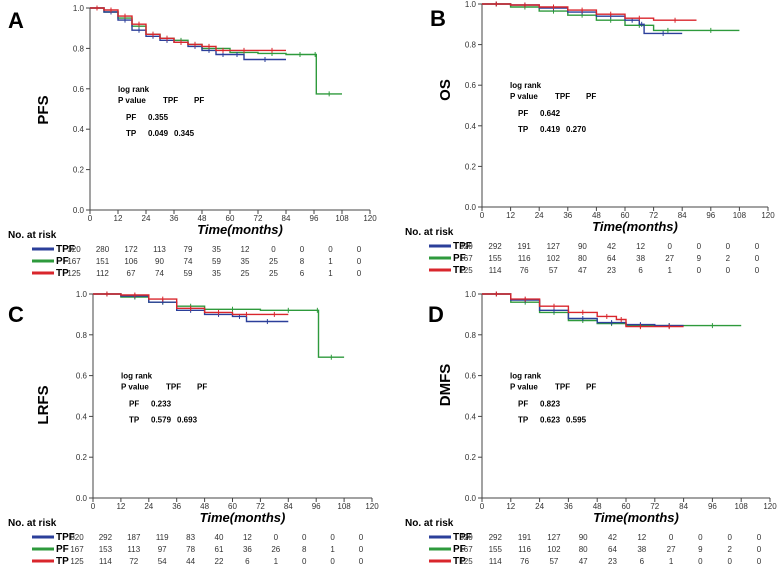 This screenshot has width=778, height=587. I want to click on at-risk-group-label: TPF, so click(462, 537).